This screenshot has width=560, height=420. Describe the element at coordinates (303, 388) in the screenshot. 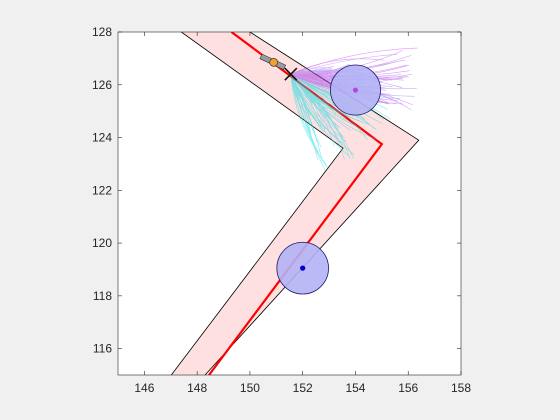

I see `x-tick-label: 152` at that location.